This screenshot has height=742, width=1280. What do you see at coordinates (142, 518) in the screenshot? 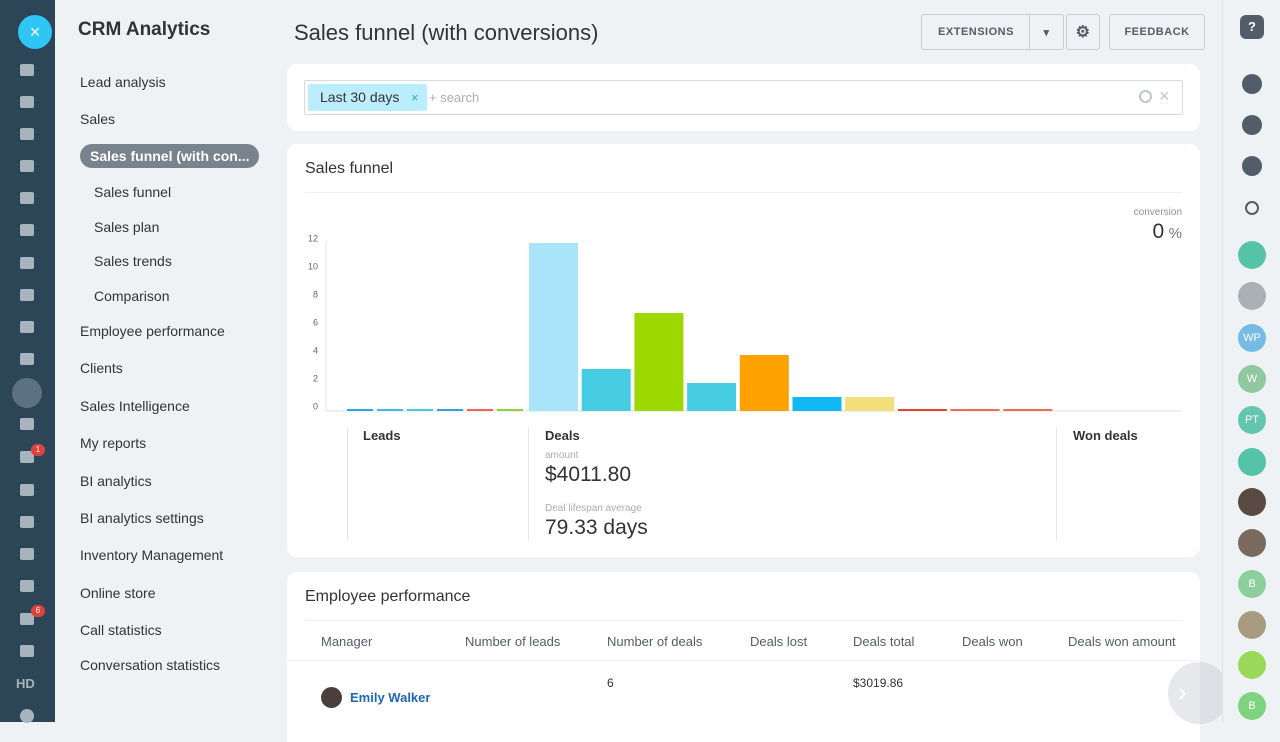
I see `menu-item: BI analytics settings` at bounding box center [142, 518].